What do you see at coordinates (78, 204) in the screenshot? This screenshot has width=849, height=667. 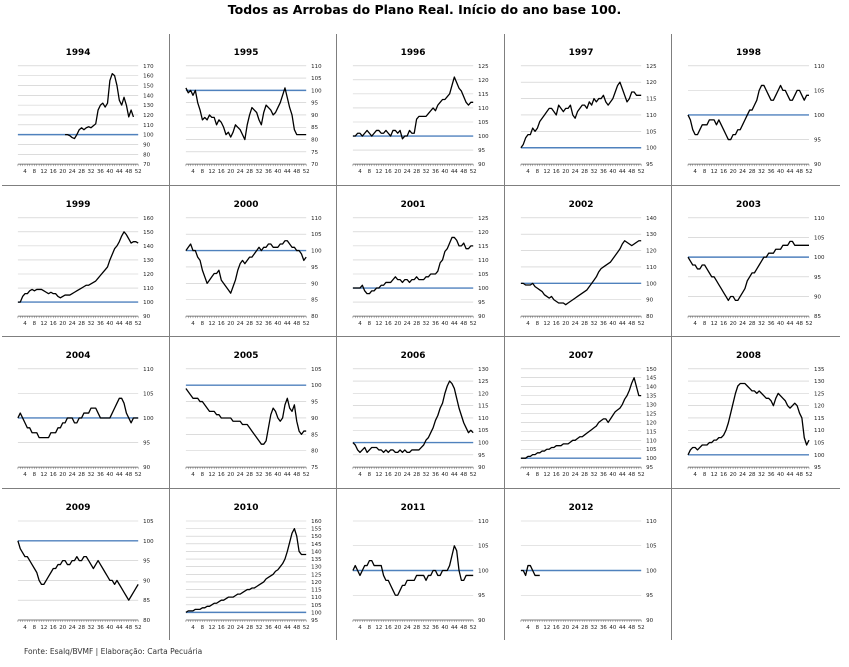 I see `panel-title: 1999` at bounding box center [78, 204].